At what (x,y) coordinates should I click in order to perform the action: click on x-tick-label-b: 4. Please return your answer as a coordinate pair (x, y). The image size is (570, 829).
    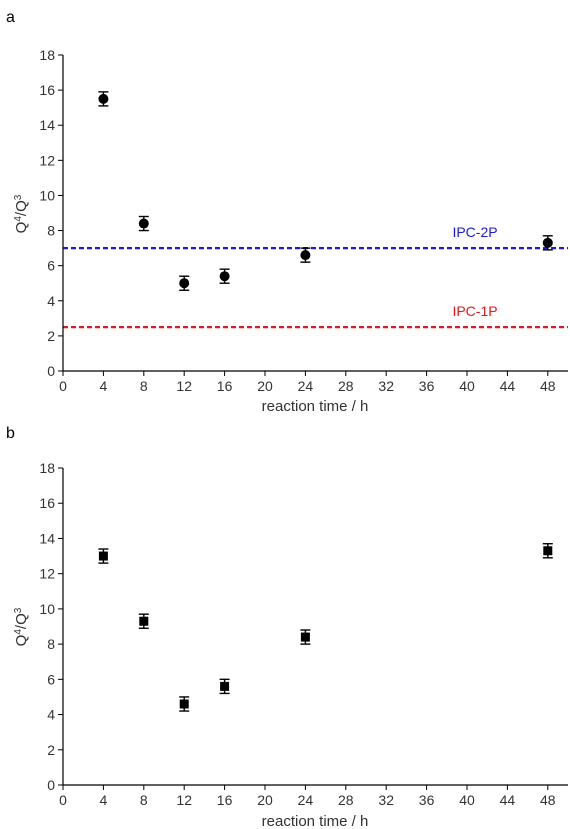
    Looking at the image, I should click on (104, 800).